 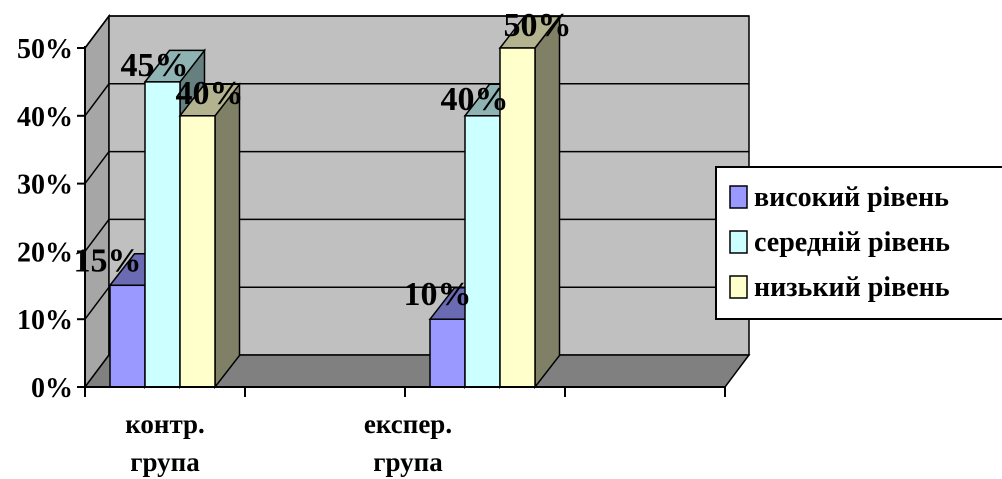 What do you see at coordinates (52, 388) in the screenshot?
I see `y-tick-label: 0%` at bounding box center [52, 388].